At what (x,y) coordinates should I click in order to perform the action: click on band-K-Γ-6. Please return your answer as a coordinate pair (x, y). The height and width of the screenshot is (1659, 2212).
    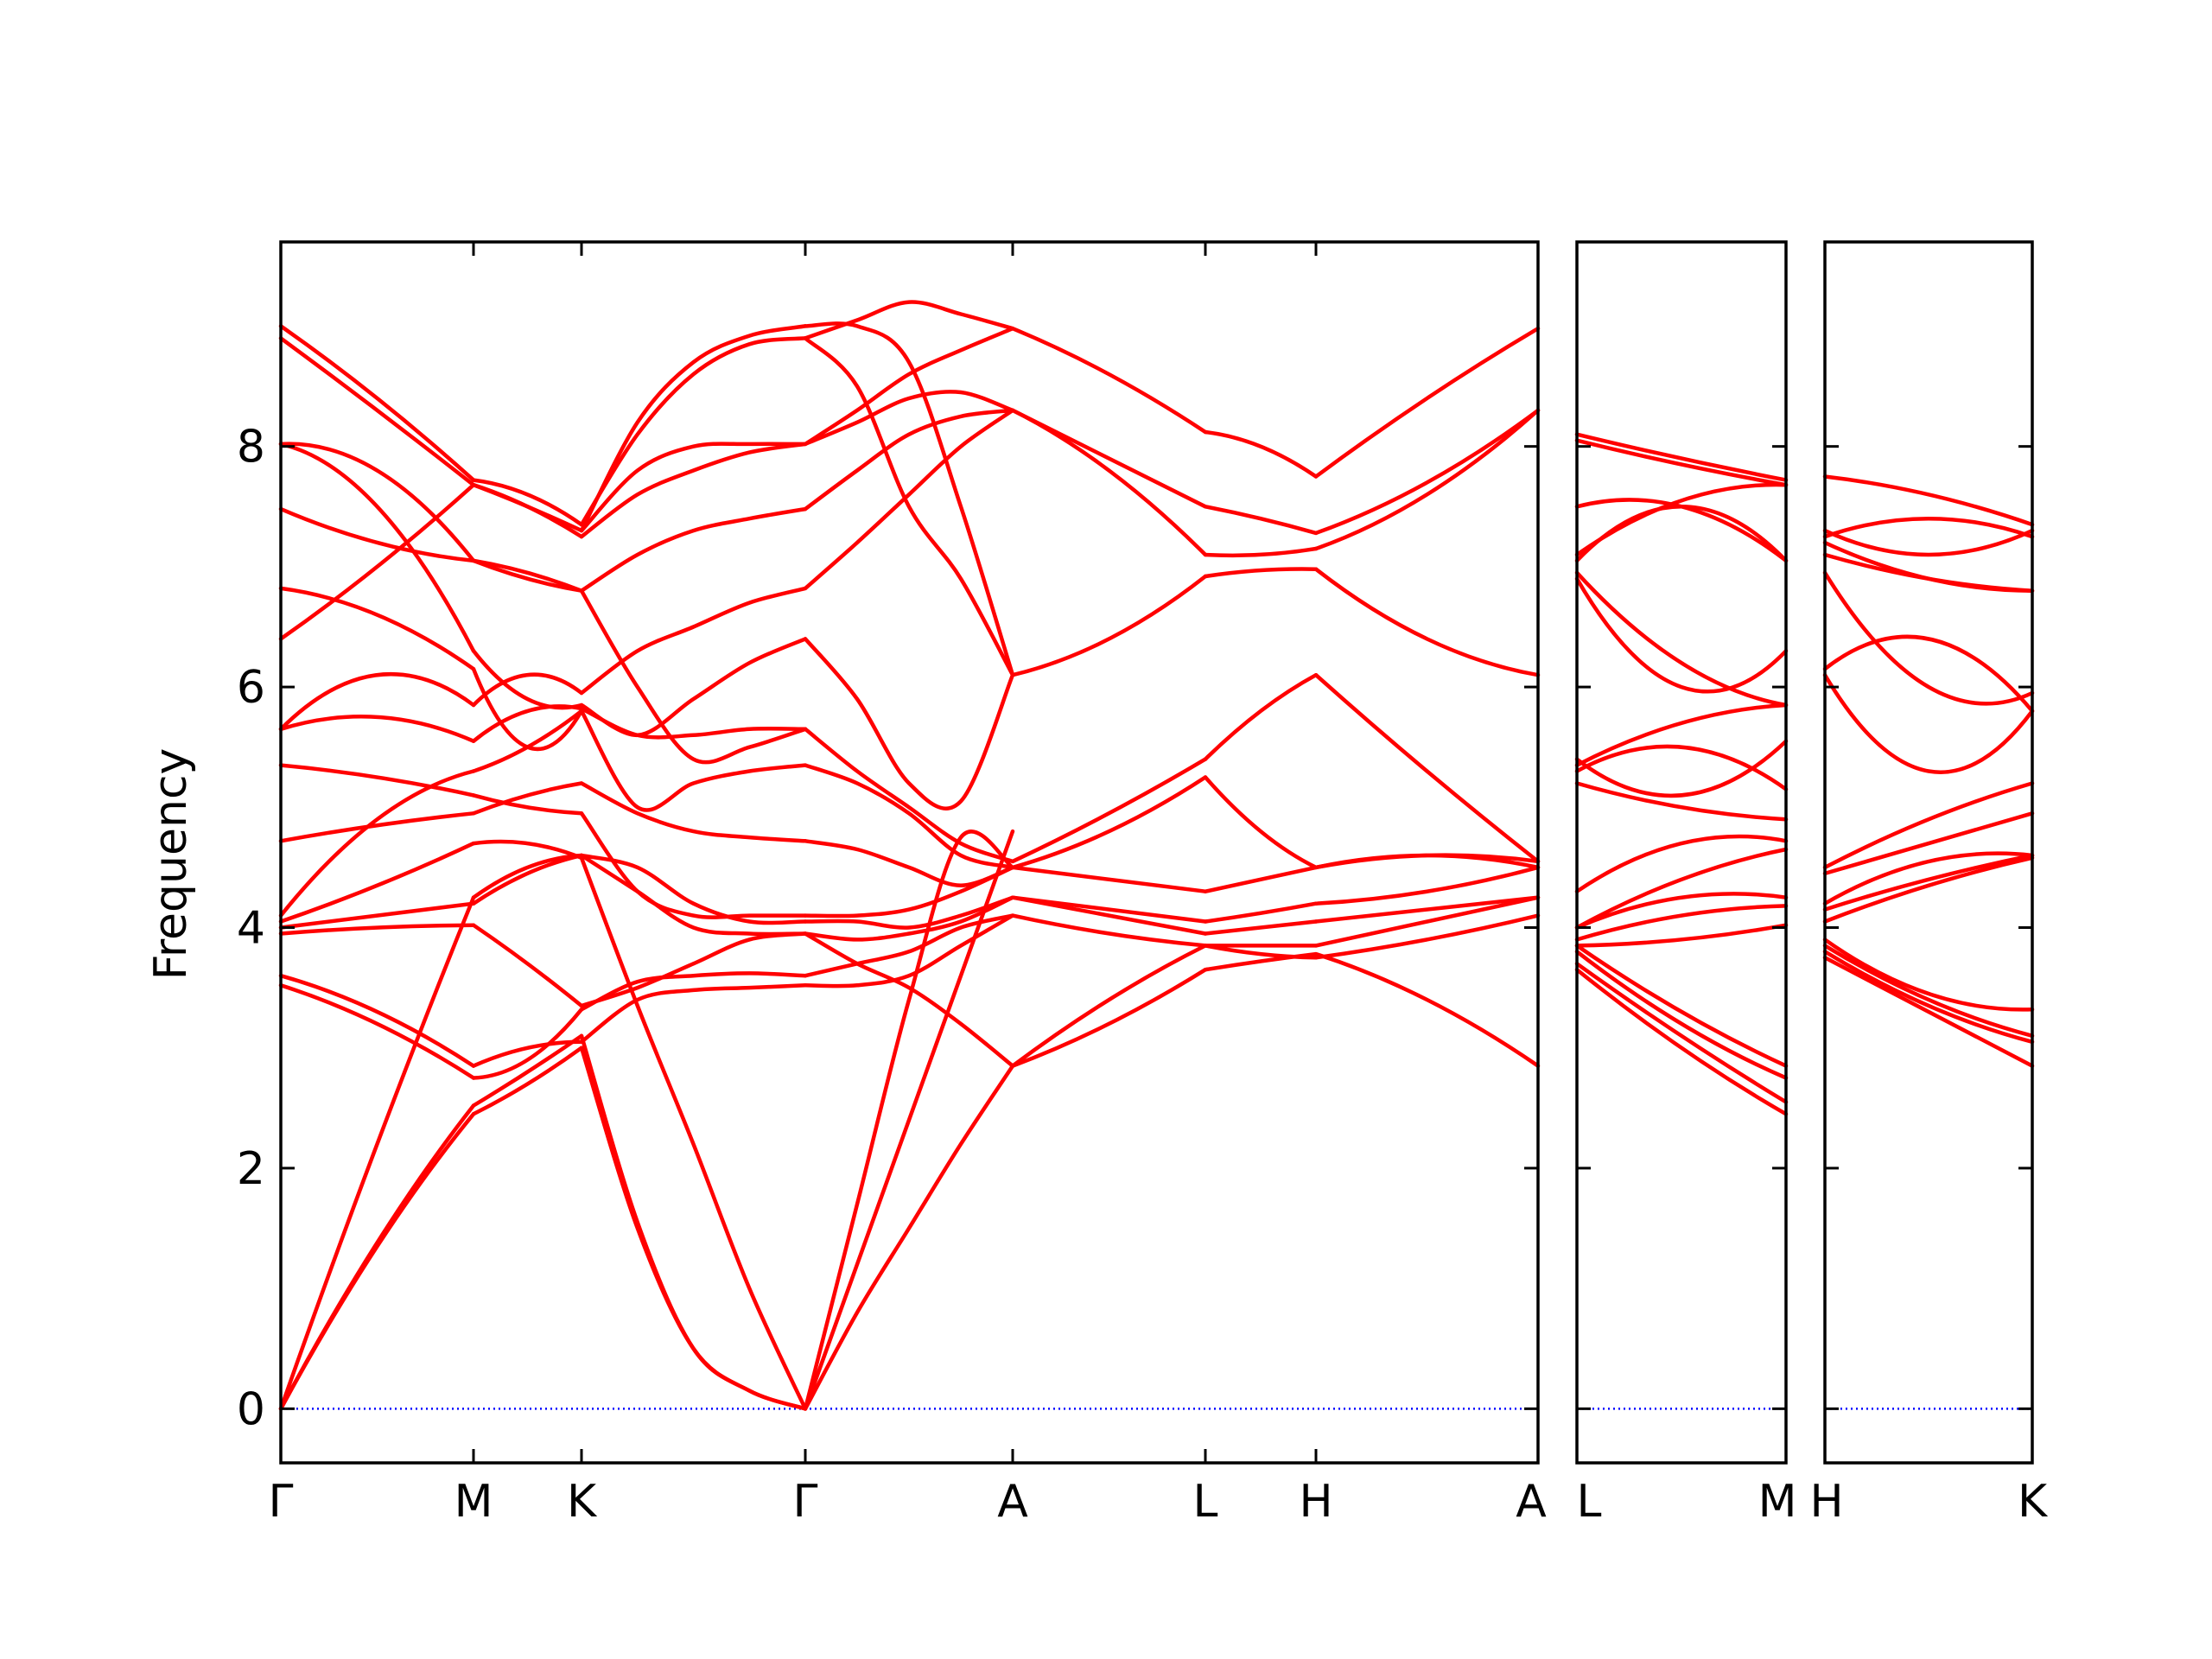
    Looking at the image, I should click on (693, 969).